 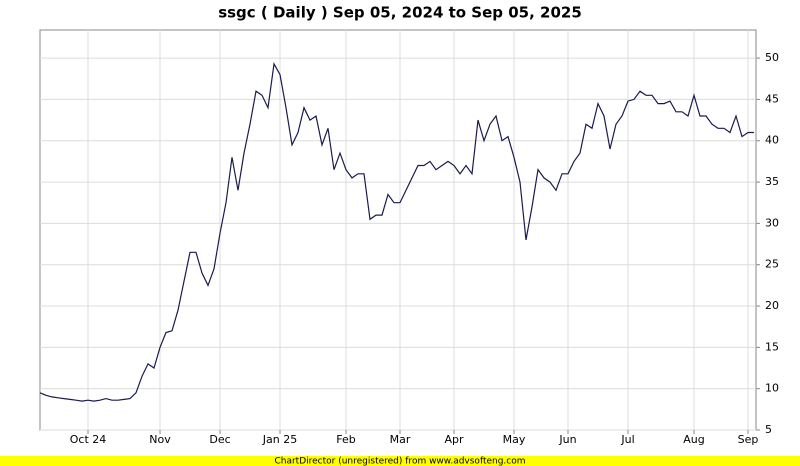 What do you see at coordinates (454, 439) in the screenshot?
I see `x-tick-label: Apr` at bounding box center [454, 439].